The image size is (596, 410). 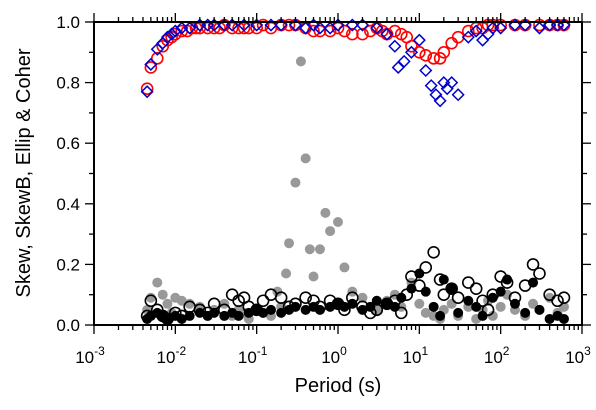 What do you see at coordinates (172, 355) in the screenshot?
I see `x-tick-label: 10⁻²` at bounding box center [172, 355].